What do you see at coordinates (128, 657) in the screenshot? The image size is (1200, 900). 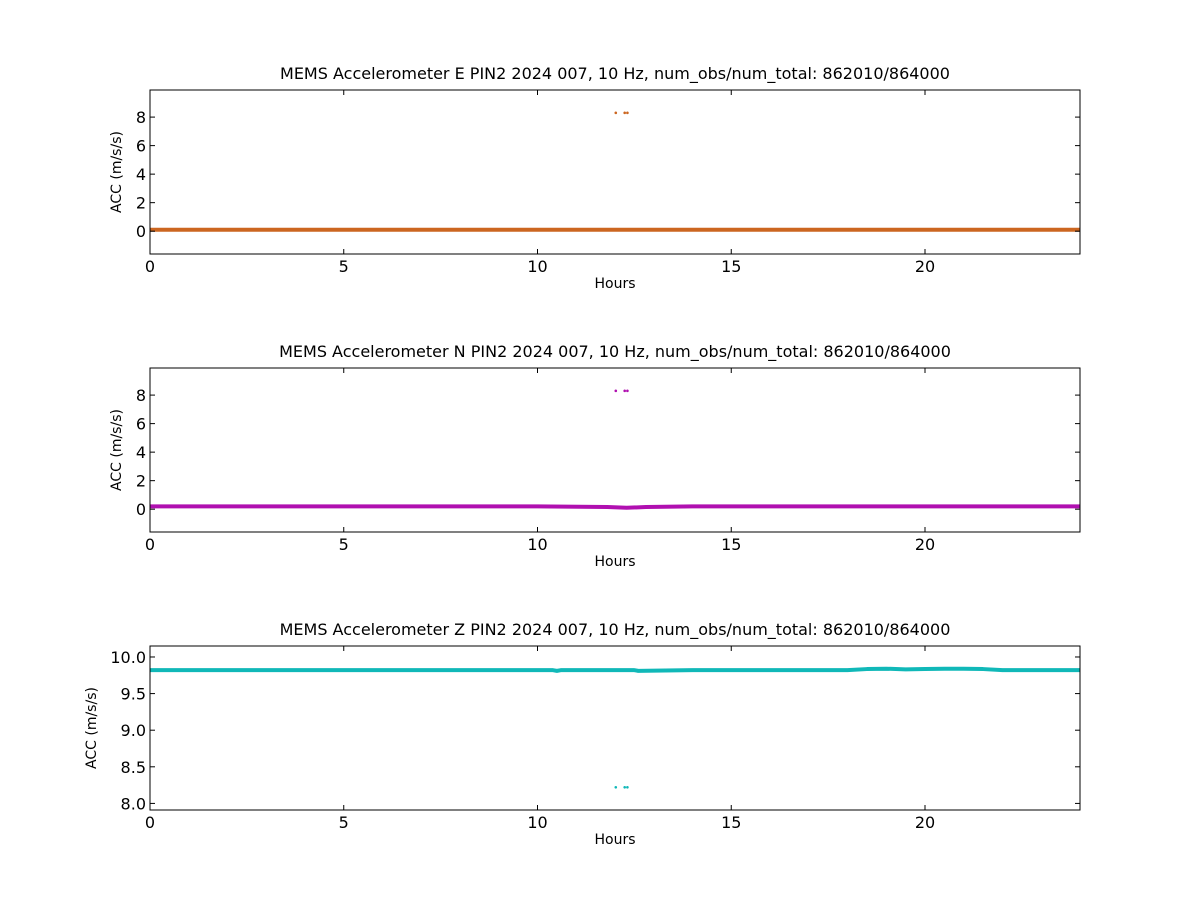 I see `y-tick-label: 10.0` at bounding box center [128, 657].